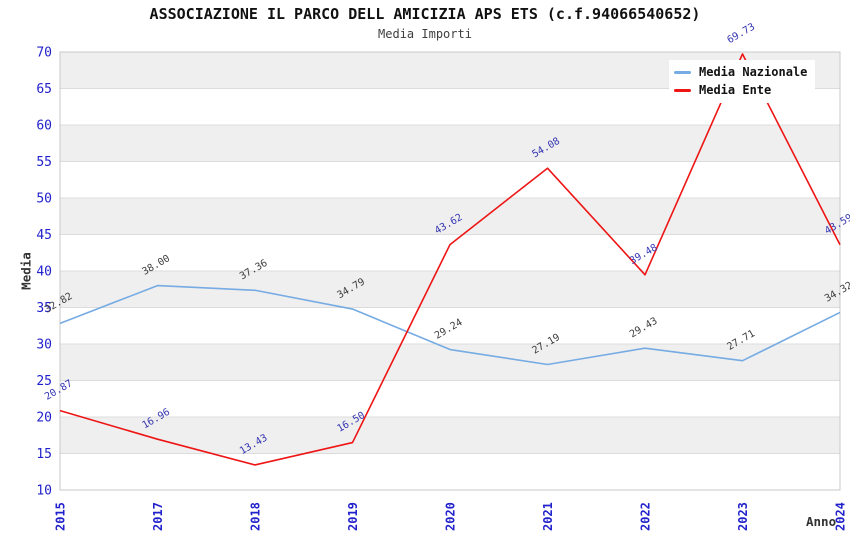 The height and width of the screenshot is (550, 850). I want to click on media-nazionale-swatch-icon, so click(682, 72).